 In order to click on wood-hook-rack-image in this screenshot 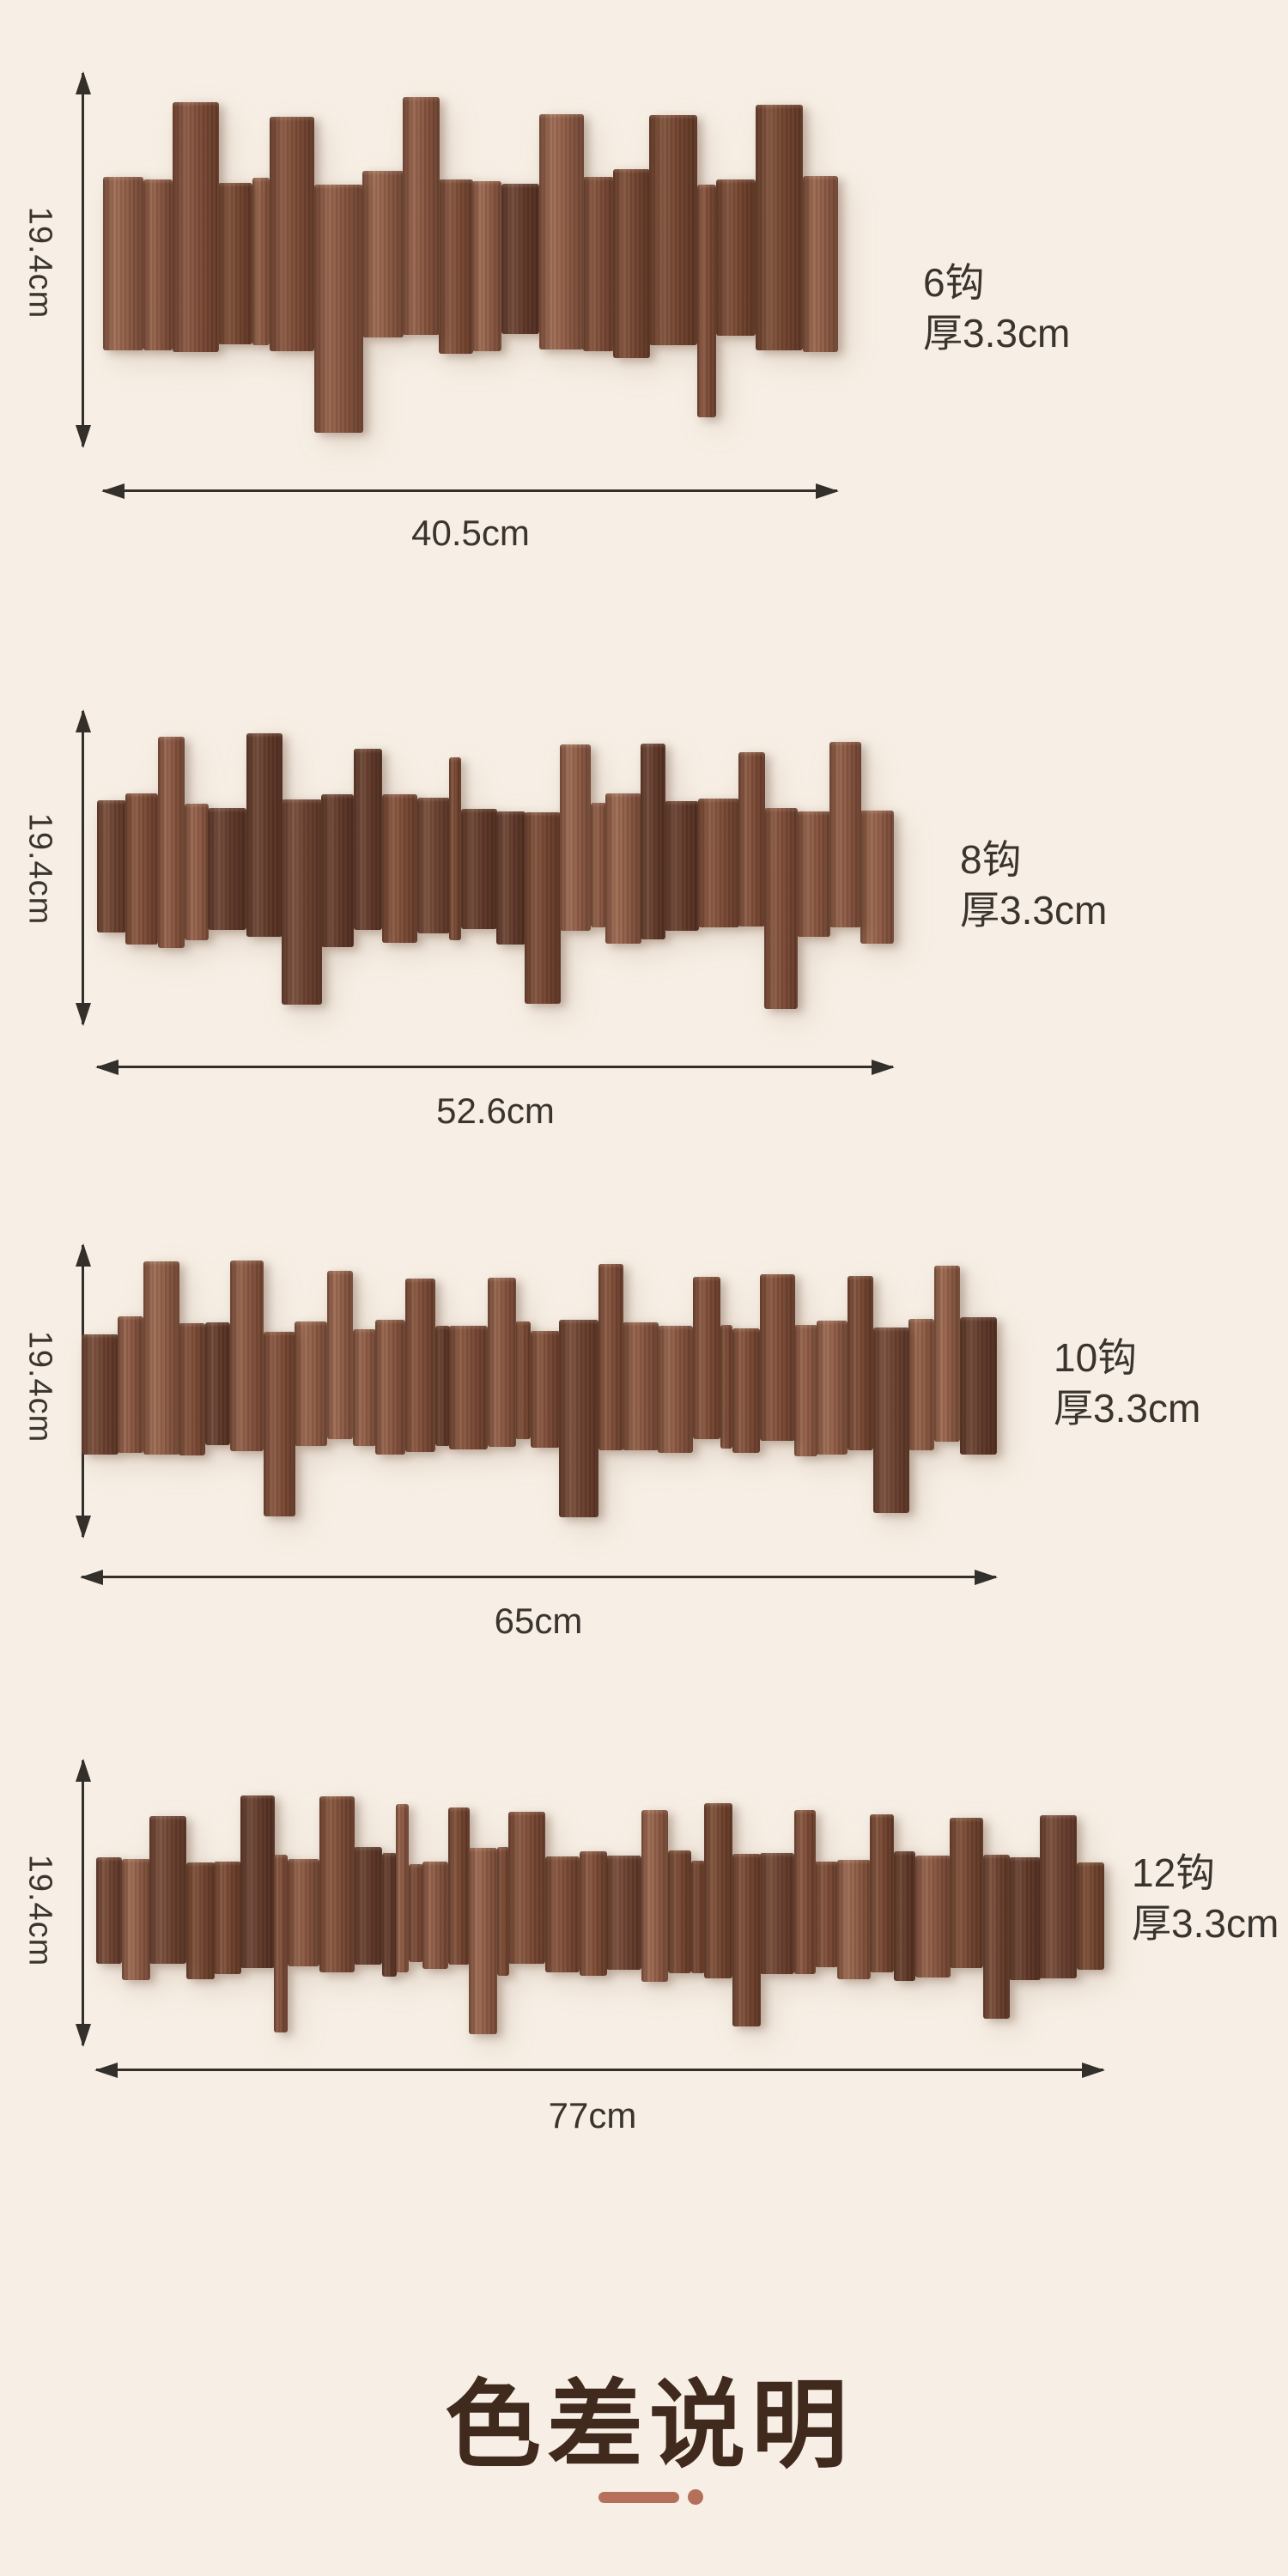, I will do `click(496, 869)`.